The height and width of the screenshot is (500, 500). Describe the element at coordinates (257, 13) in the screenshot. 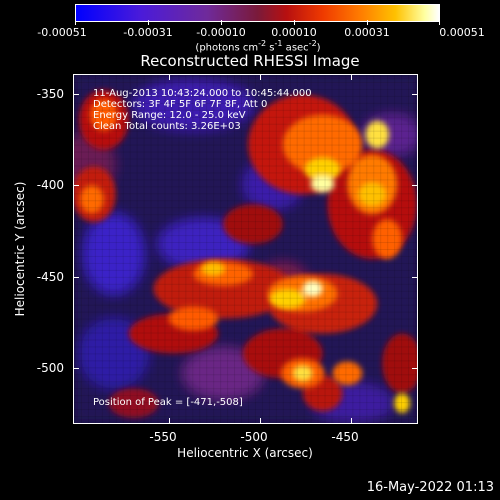

I see `colorbar` at that location.